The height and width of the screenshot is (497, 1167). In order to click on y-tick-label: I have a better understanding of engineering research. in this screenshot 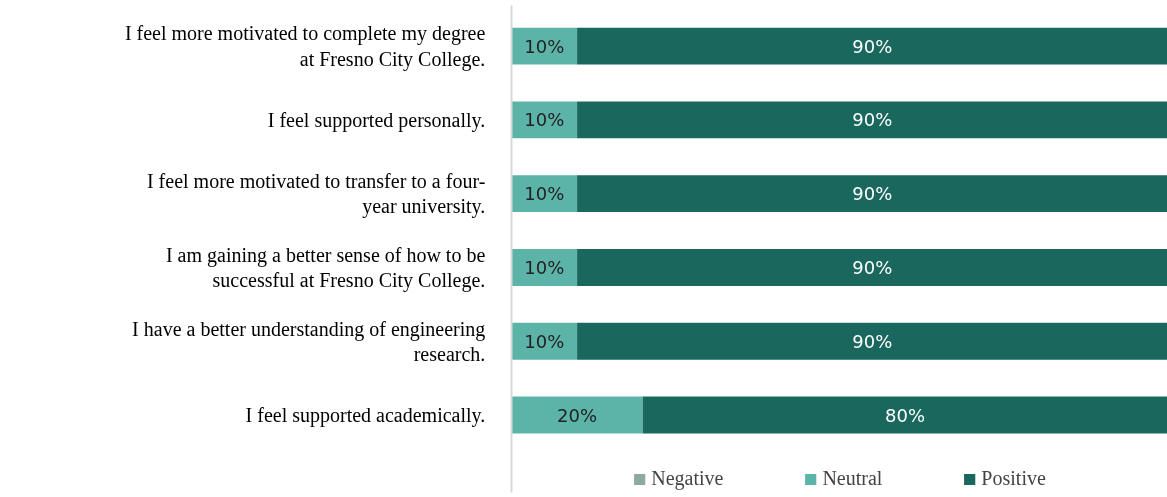, I will do `click(309, 341)`.